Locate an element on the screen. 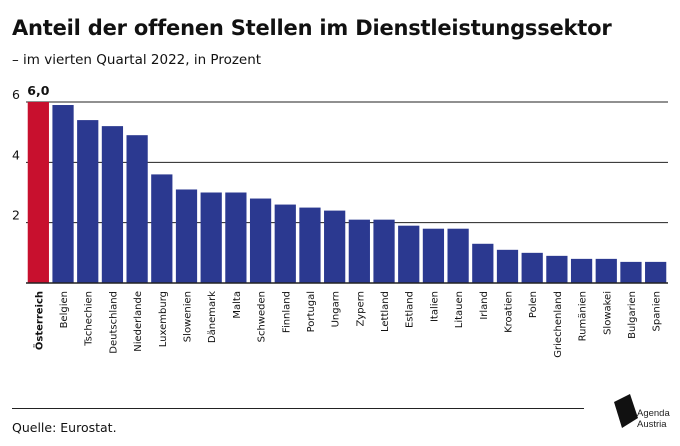 Image resolution: width=680 pixels, height=446 pixels. x-tick-label: Griechenland is located at coordinates (558, 324).